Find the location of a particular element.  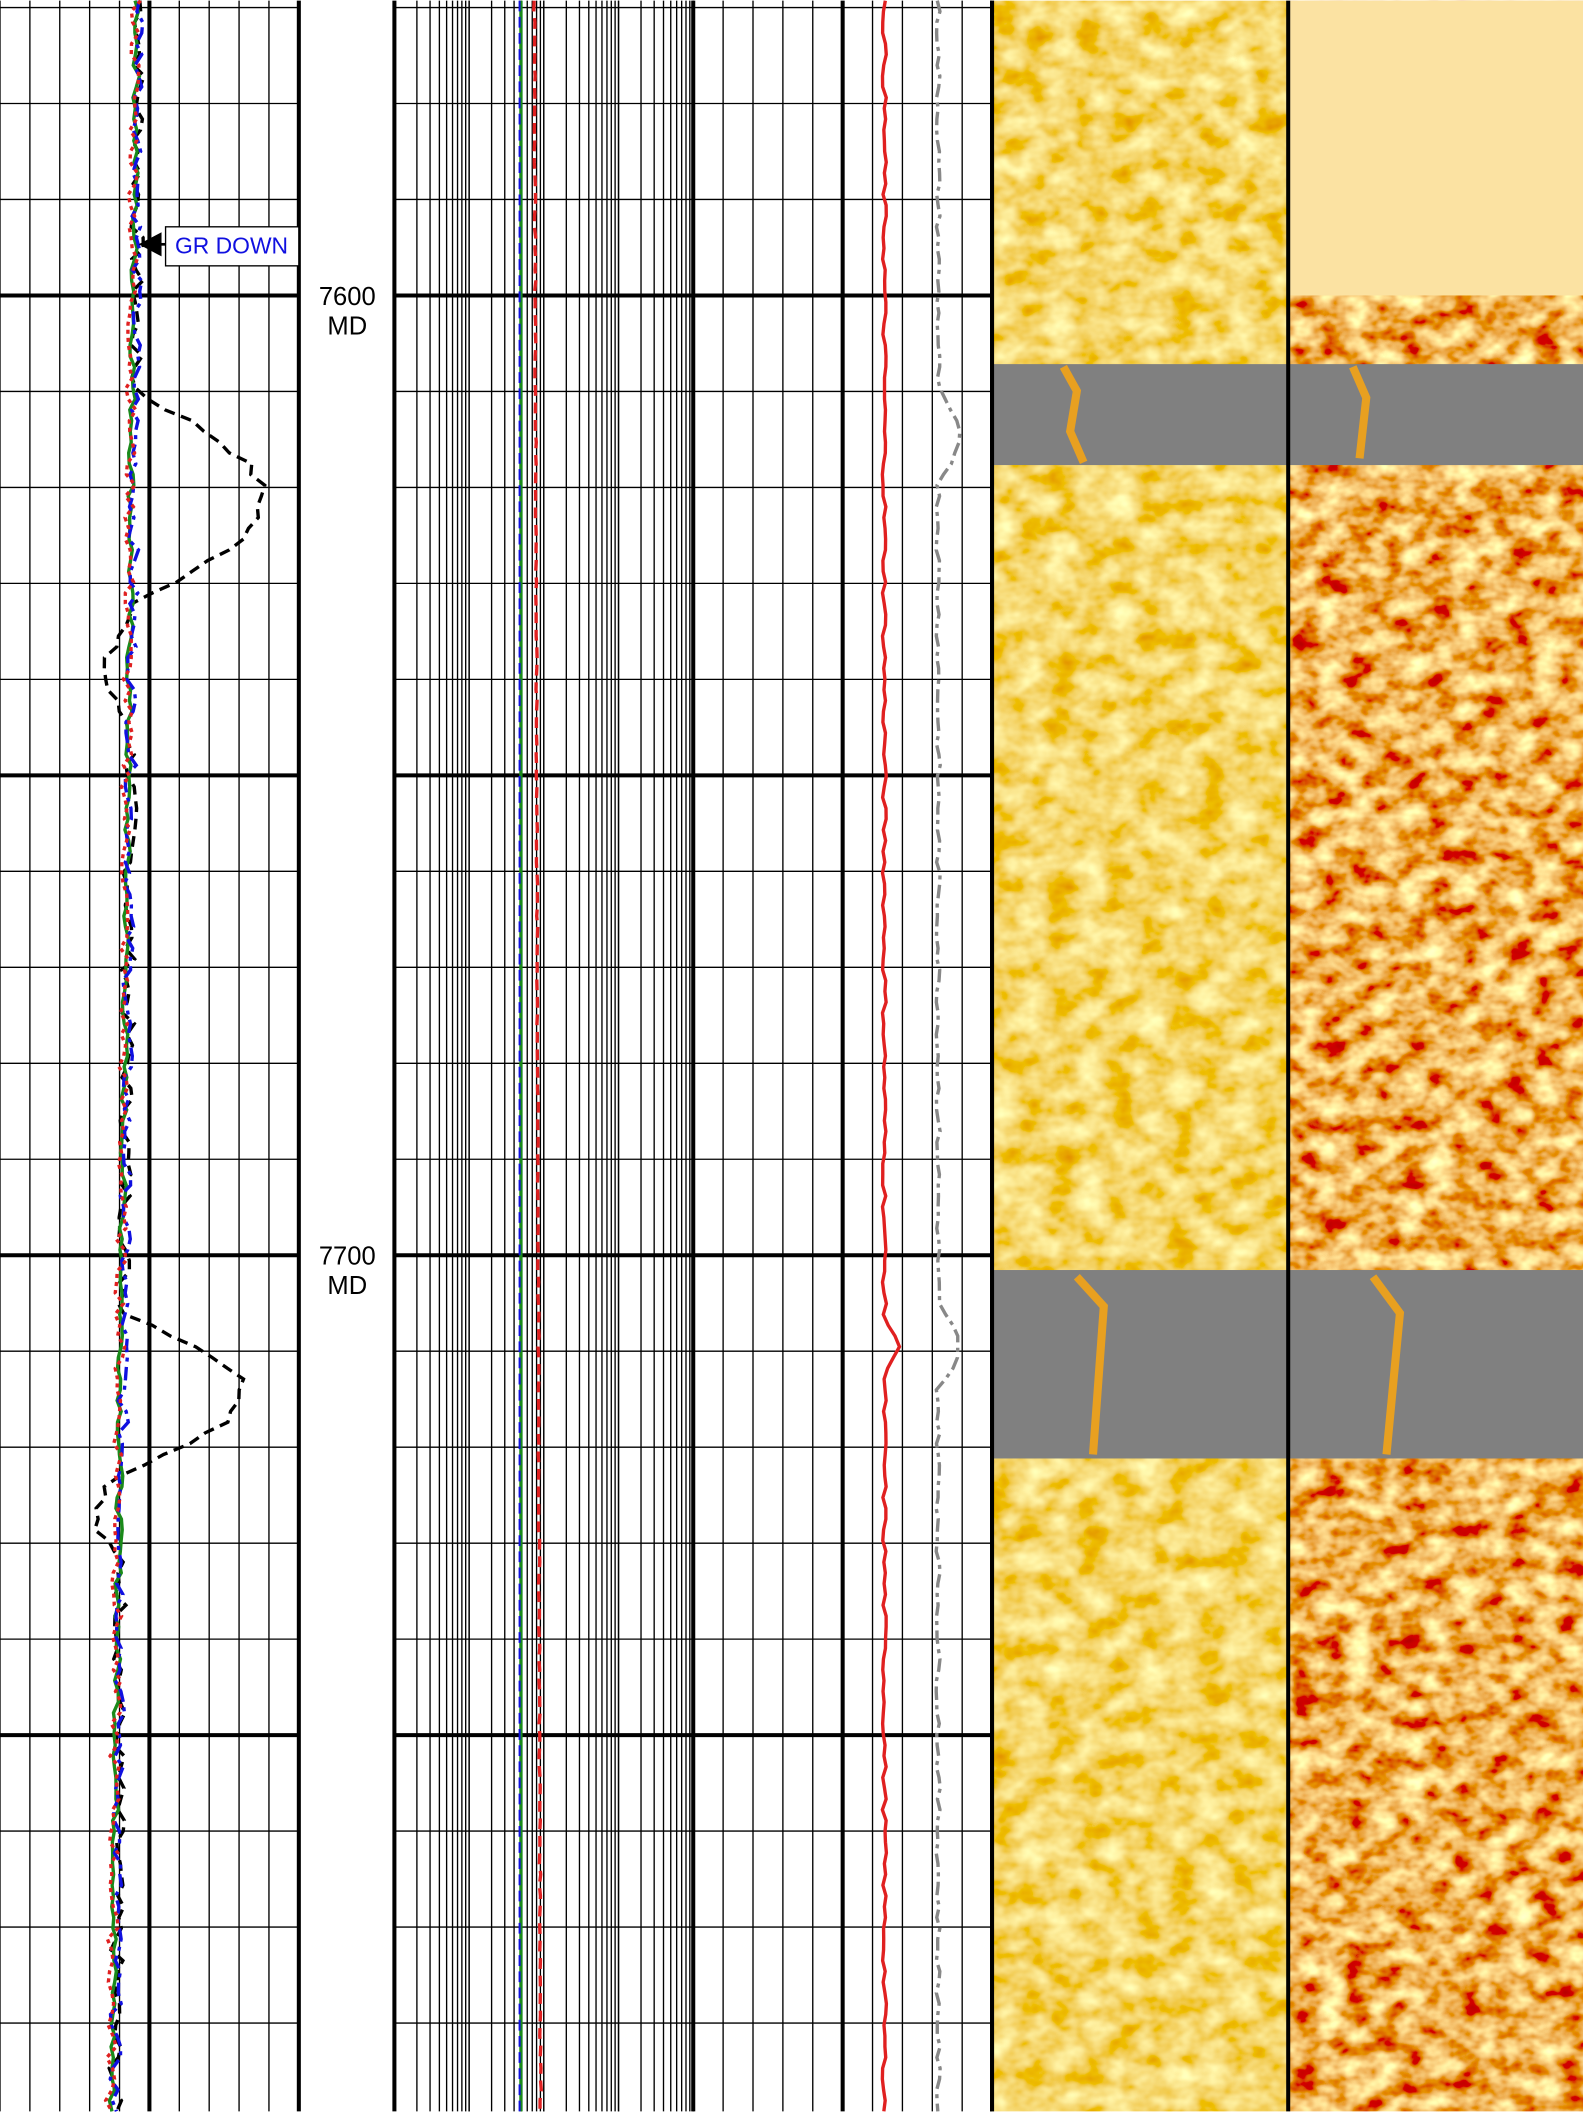

annotation: GR DOWN is located at coordinates (219, 246).